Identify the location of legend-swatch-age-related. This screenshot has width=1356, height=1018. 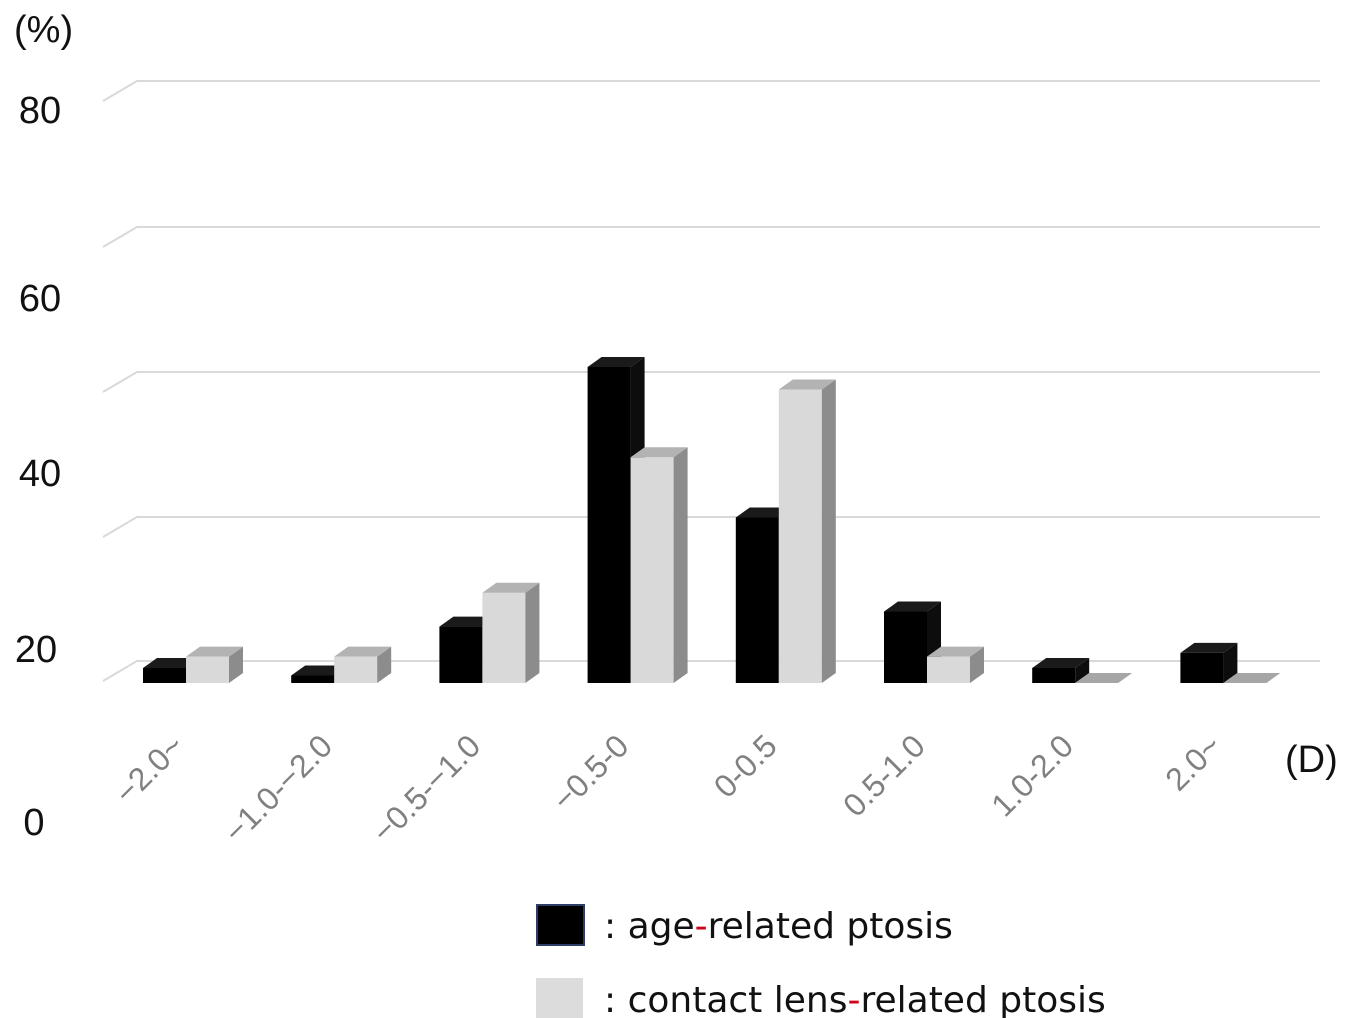
(560, 925).